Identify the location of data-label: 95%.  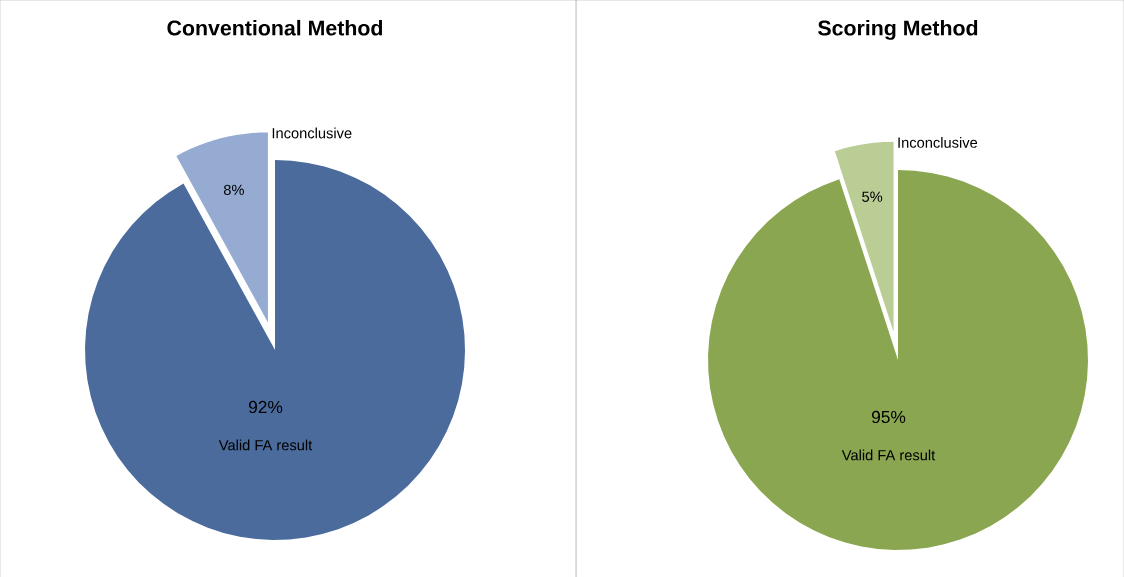
(888, 417).